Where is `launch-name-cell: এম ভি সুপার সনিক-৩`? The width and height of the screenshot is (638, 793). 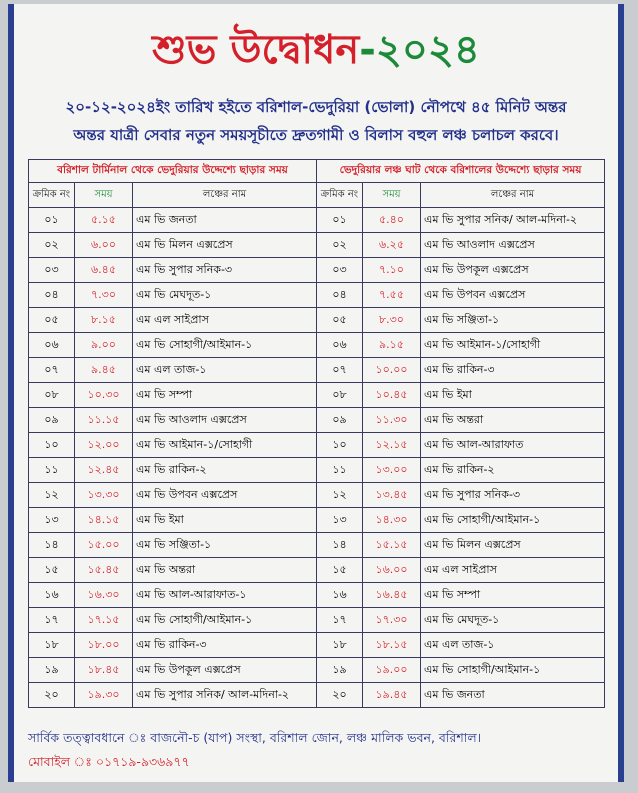 launch-name-cell: এম ভি সুপার সনিক-৩ is located at coordinates (512, 495).